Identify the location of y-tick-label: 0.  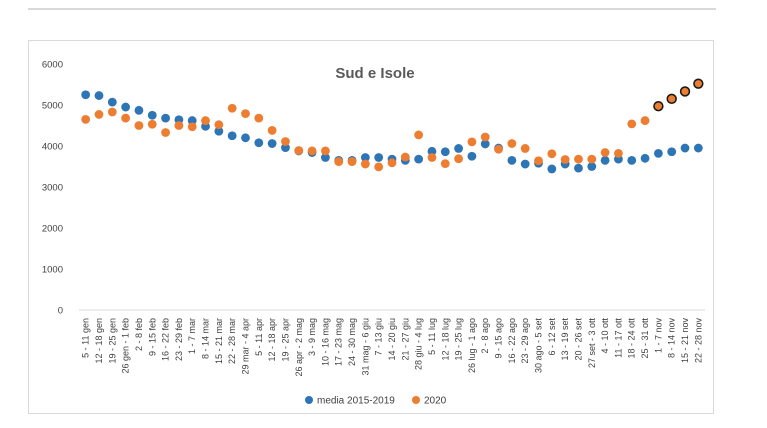
(60, 311).